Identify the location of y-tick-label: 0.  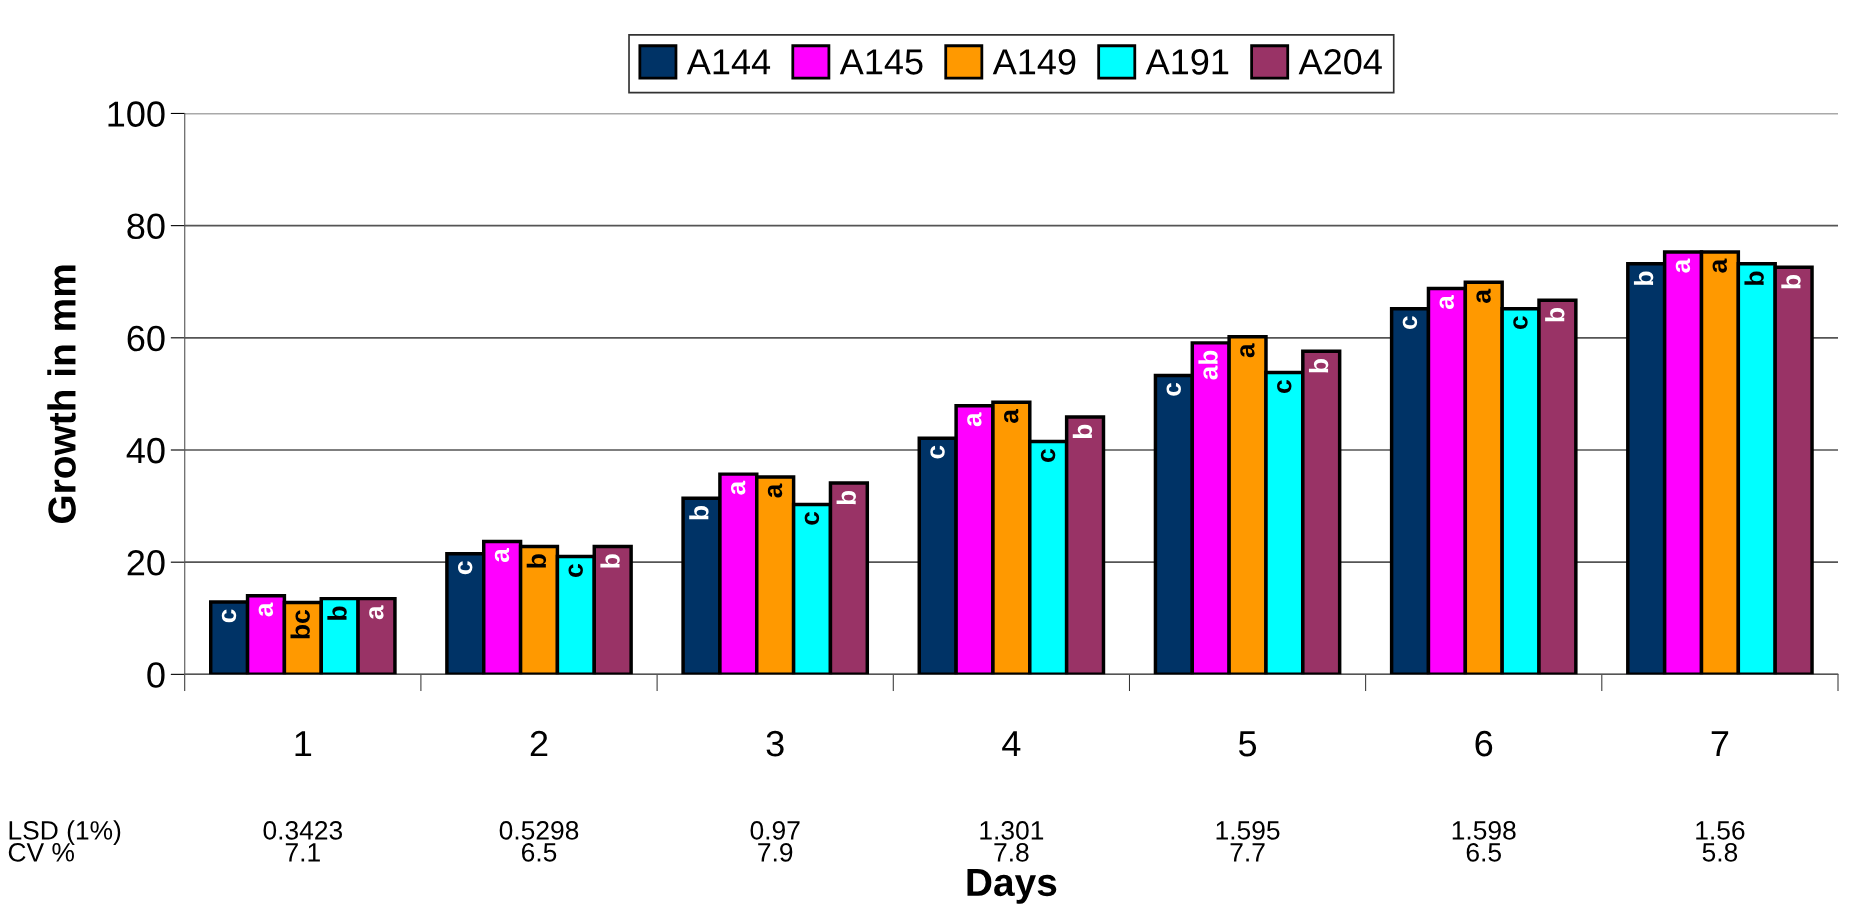
(156, 675).